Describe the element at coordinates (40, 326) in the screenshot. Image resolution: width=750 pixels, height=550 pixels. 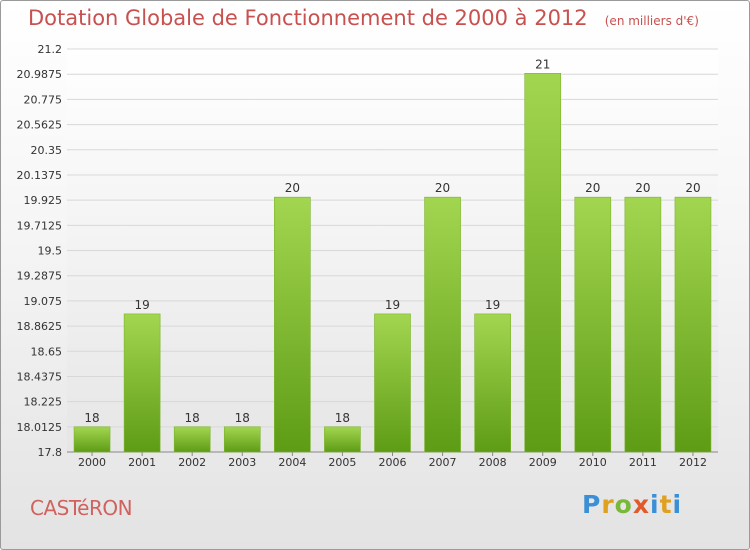
I see `y-tick-label: 18.8625` at that location.